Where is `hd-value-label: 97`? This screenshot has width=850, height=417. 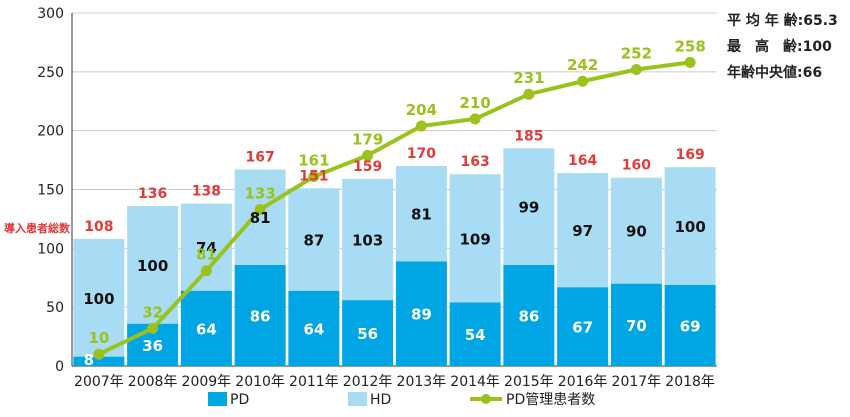
hd-value-label: 97 is located at coordinates (582, 231).